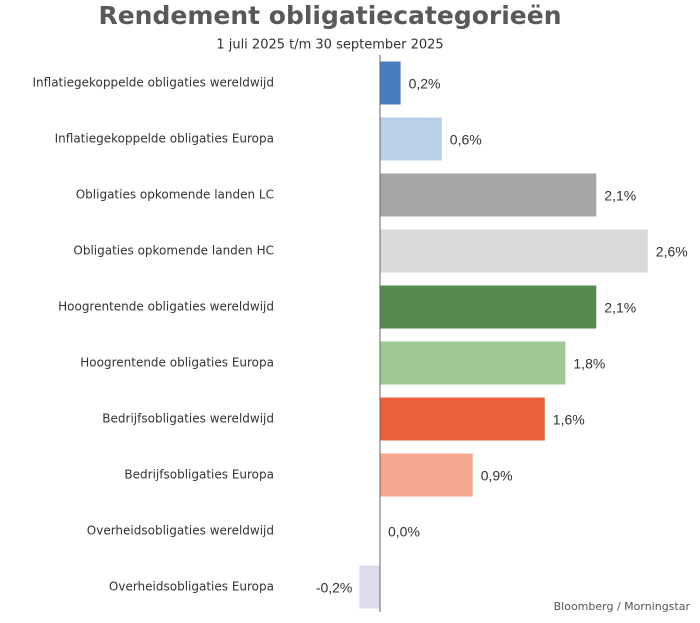 Image resolution: width=700 pixels, height=623 pixels. What do you see at coordinates (329, 45) in the screenshot?
I see `chart-subtitle: 1 juli 2025 t/m 30 september 2025` at bounding box center [329, 45].